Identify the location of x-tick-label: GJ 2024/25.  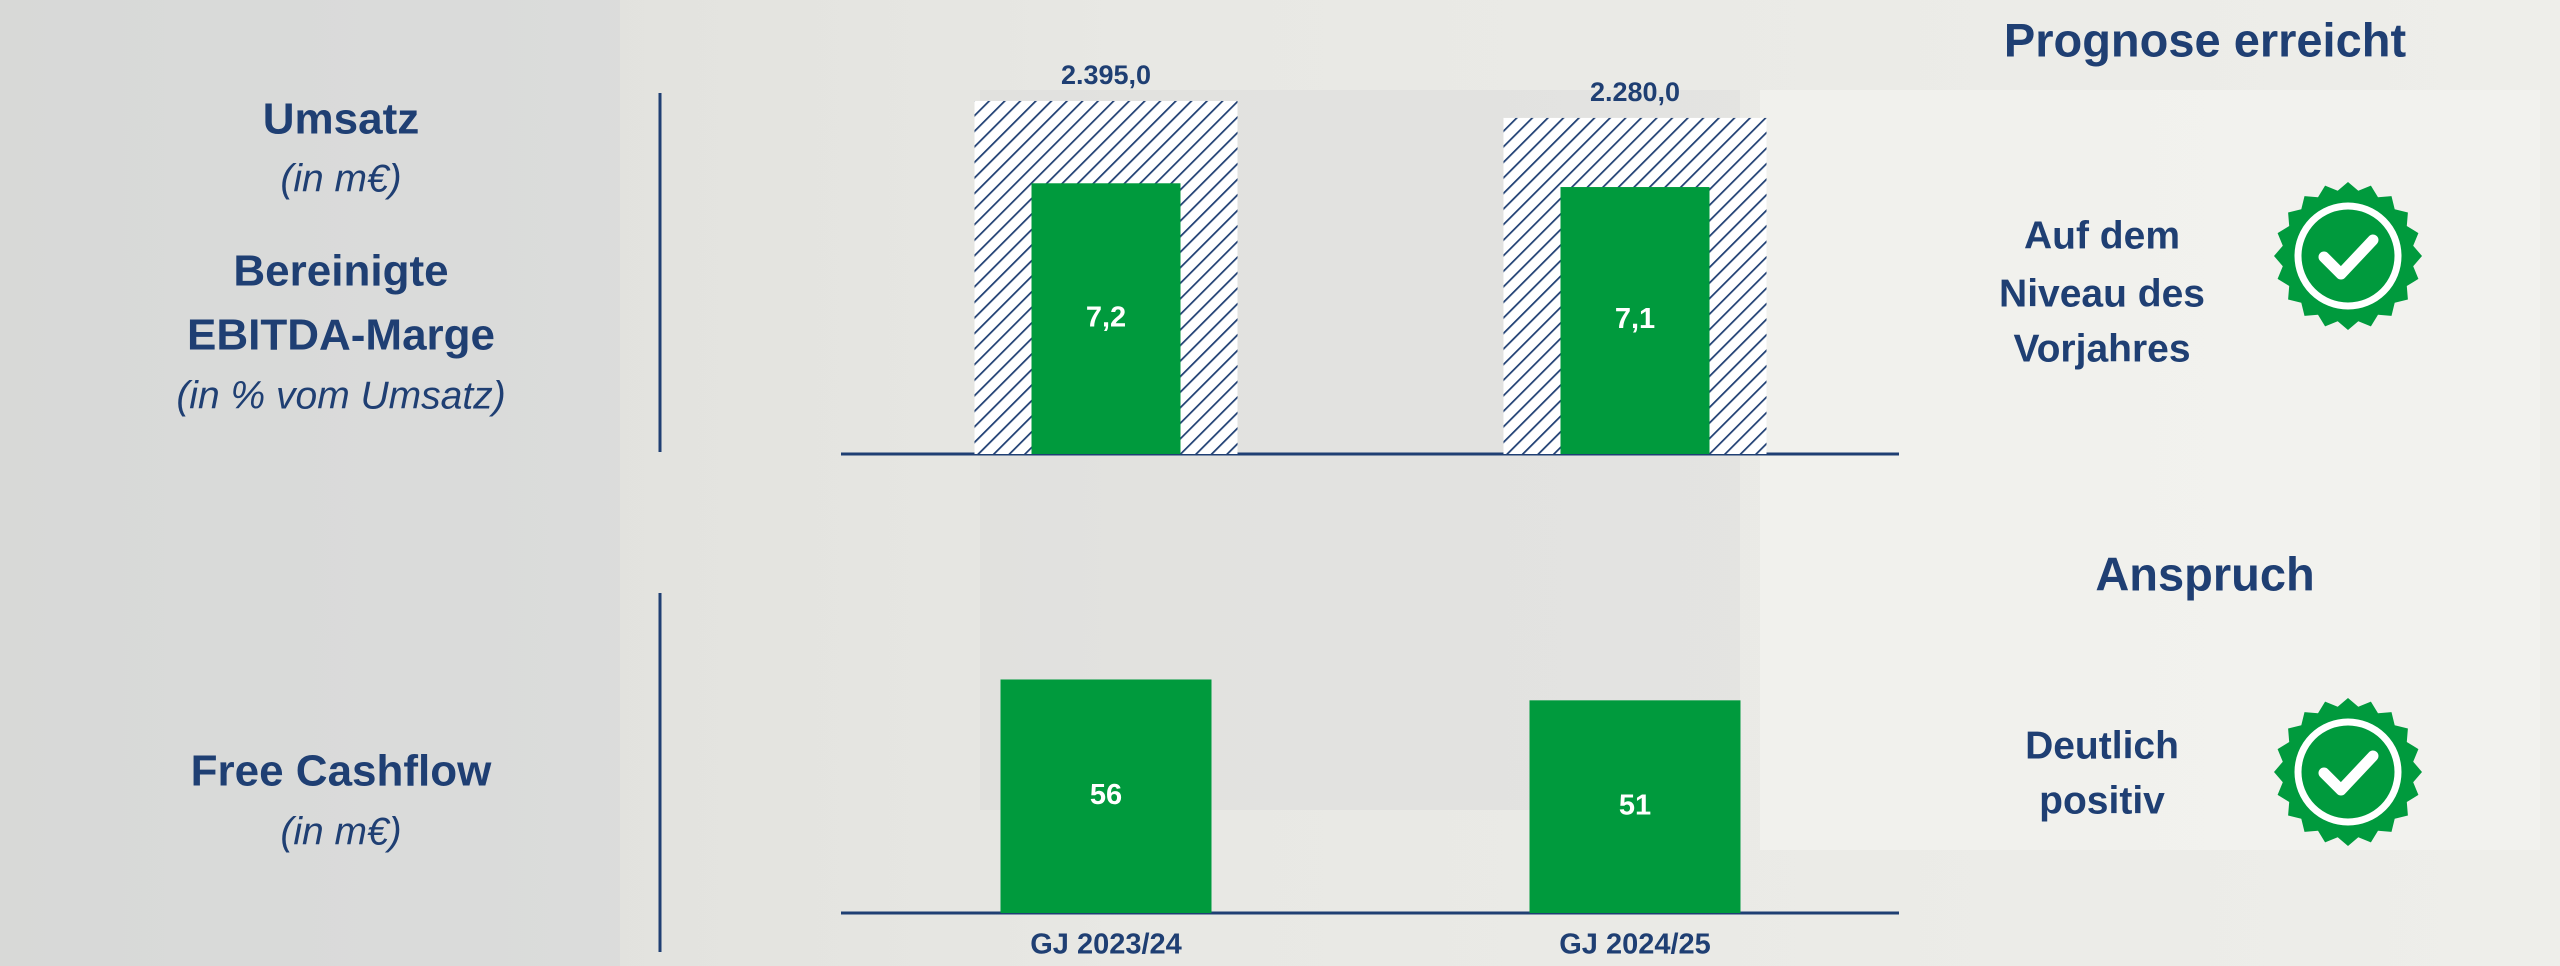
(1635, 945).